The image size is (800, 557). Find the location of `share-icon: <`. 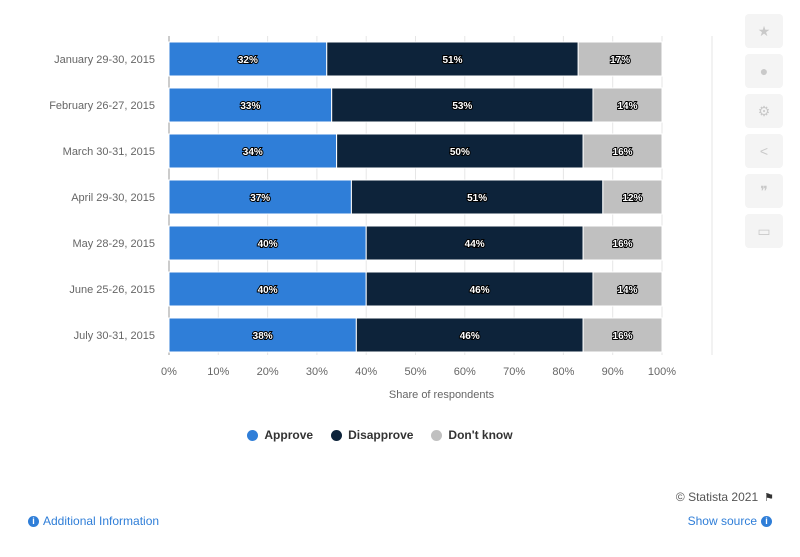

share-icon: < is located at coordinates (764, 151).